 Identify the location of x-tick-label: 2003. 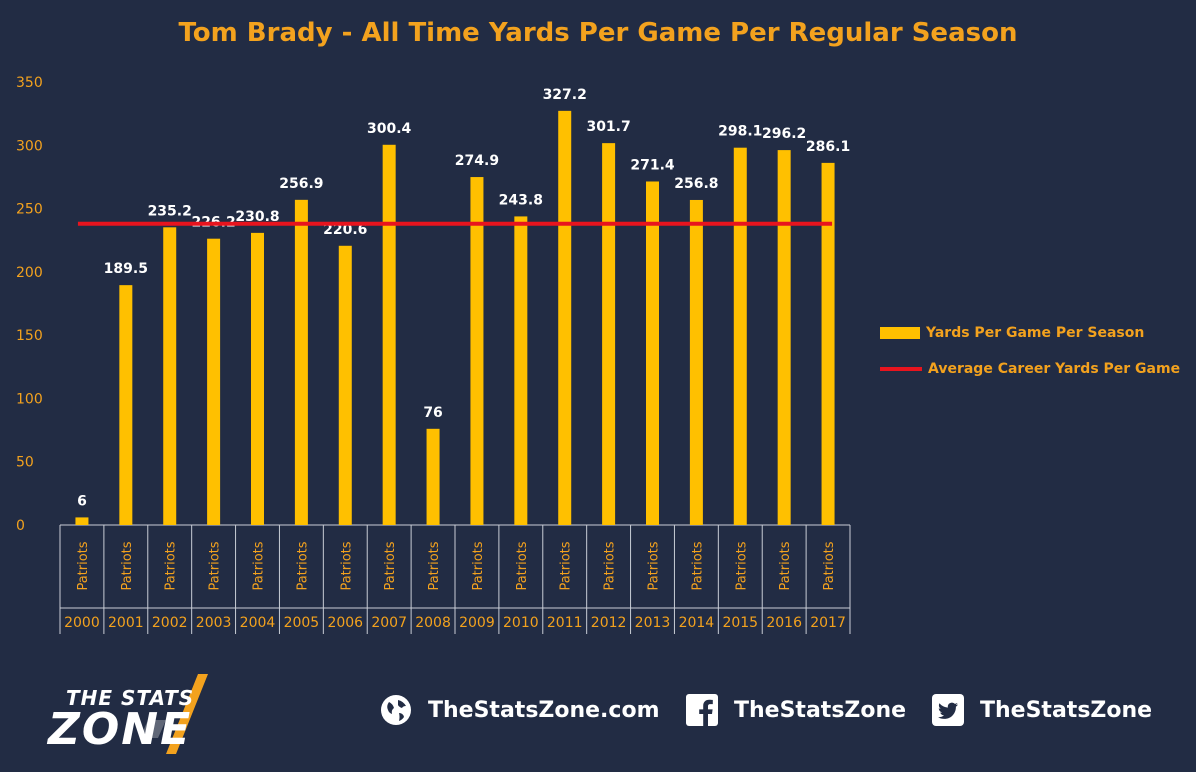
(214, 623).